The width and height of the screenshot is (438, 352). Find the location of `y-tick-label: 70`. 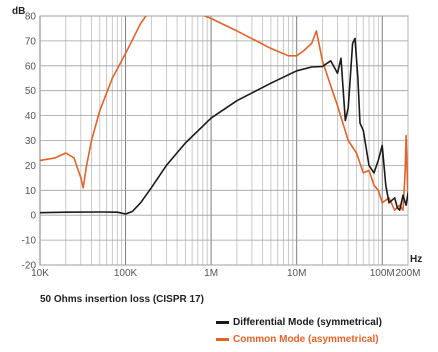

y-tick-label: 70 is located at coordinates (31, 41).